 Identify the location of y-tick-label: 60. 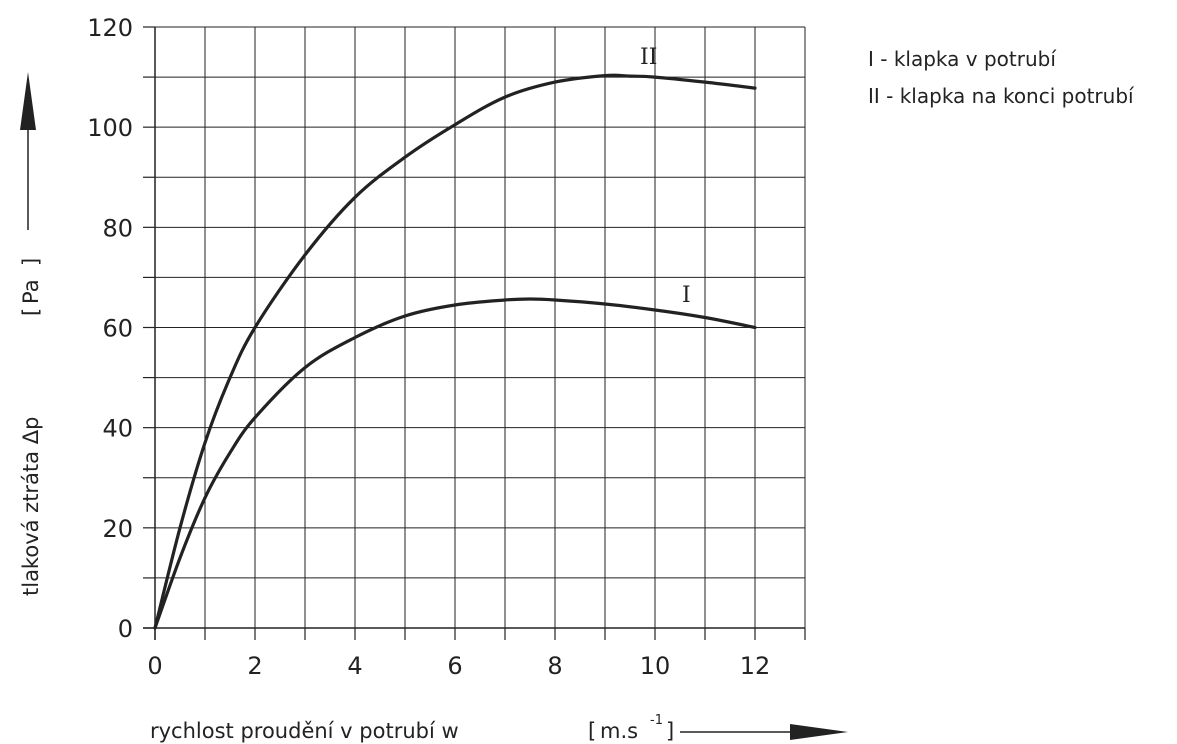
(117, 329).